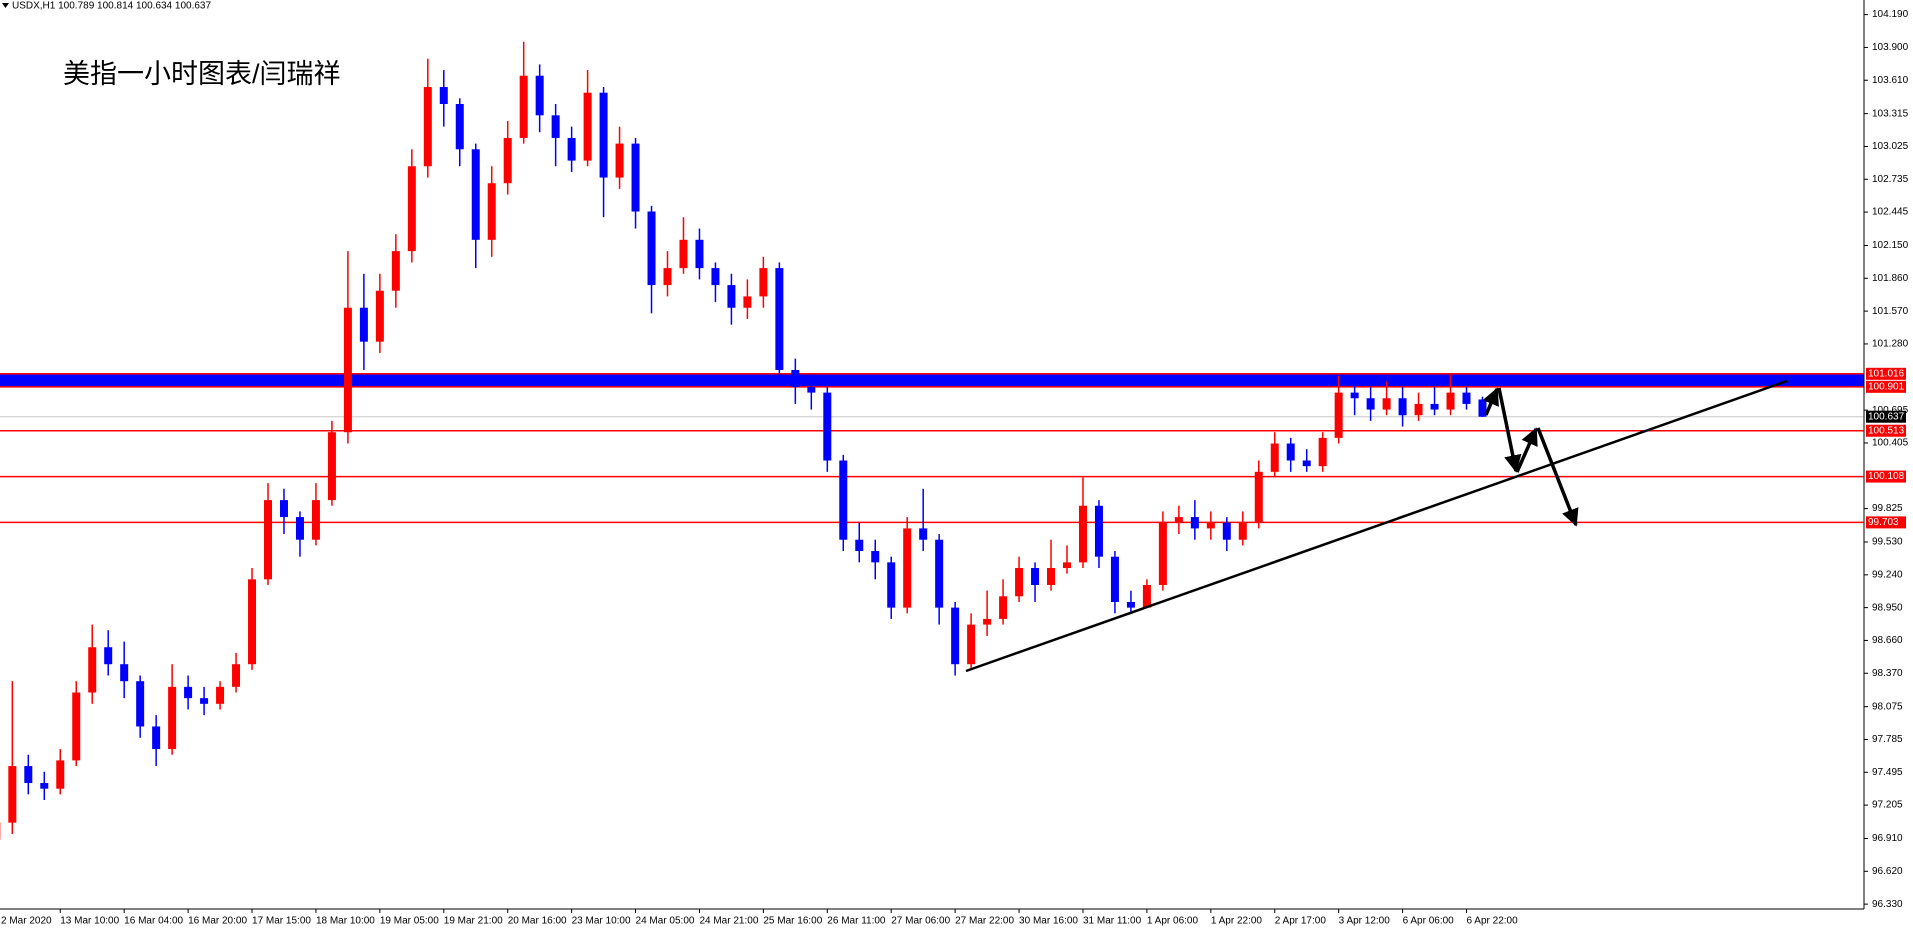  Describe the element at coordinates (1112, 921) in the screenshot. I see `x-tick-label: 31 Mar 11:00` at that location.